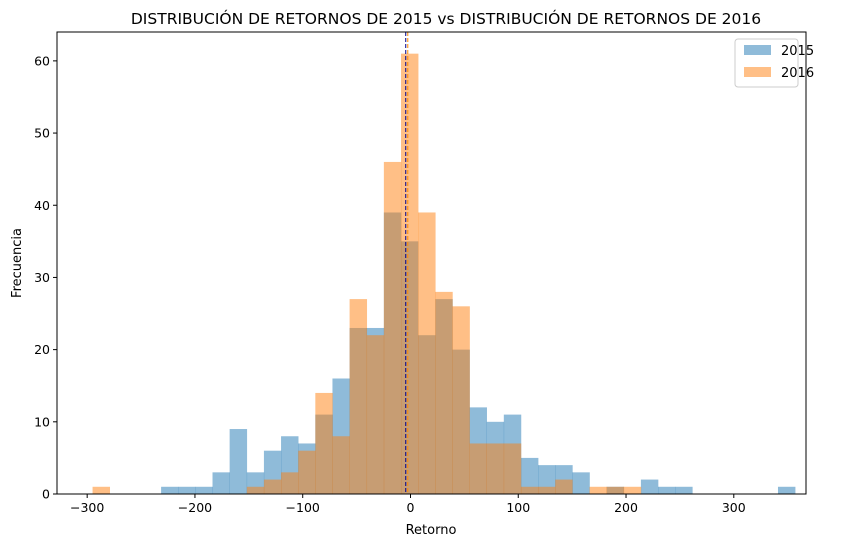 This screenshot has width=841, height=551. Describe the element at coordinates (42, 277) in the screenshot. I see `y-tick-label: 30` at that location.